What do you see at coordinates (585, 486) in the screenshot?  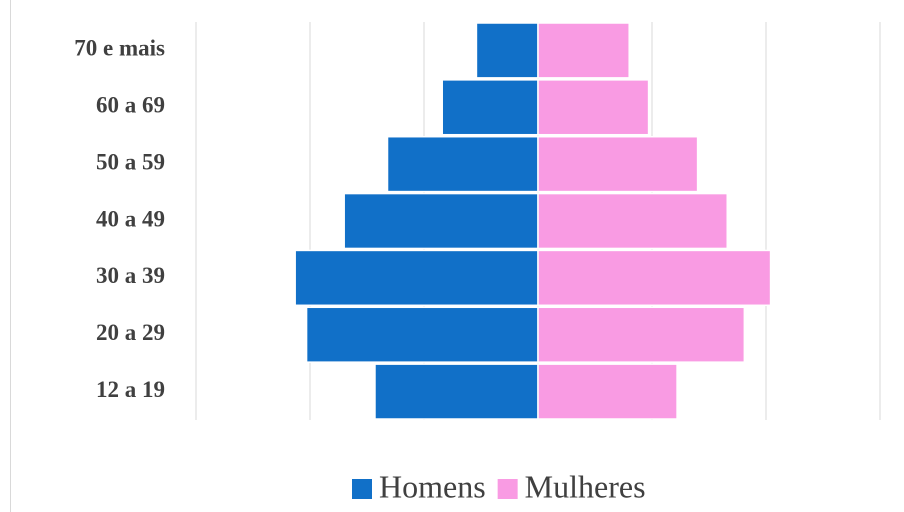 I see `legend-label: Mulheres` at bounding box center [585, 486].